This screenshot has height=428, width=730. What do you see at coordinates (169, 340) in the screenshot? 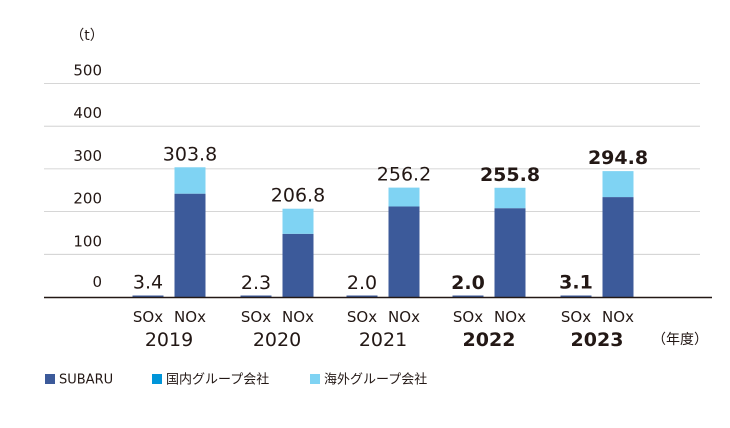
I see `year-label: 2019` at bounding box center [169, 340].